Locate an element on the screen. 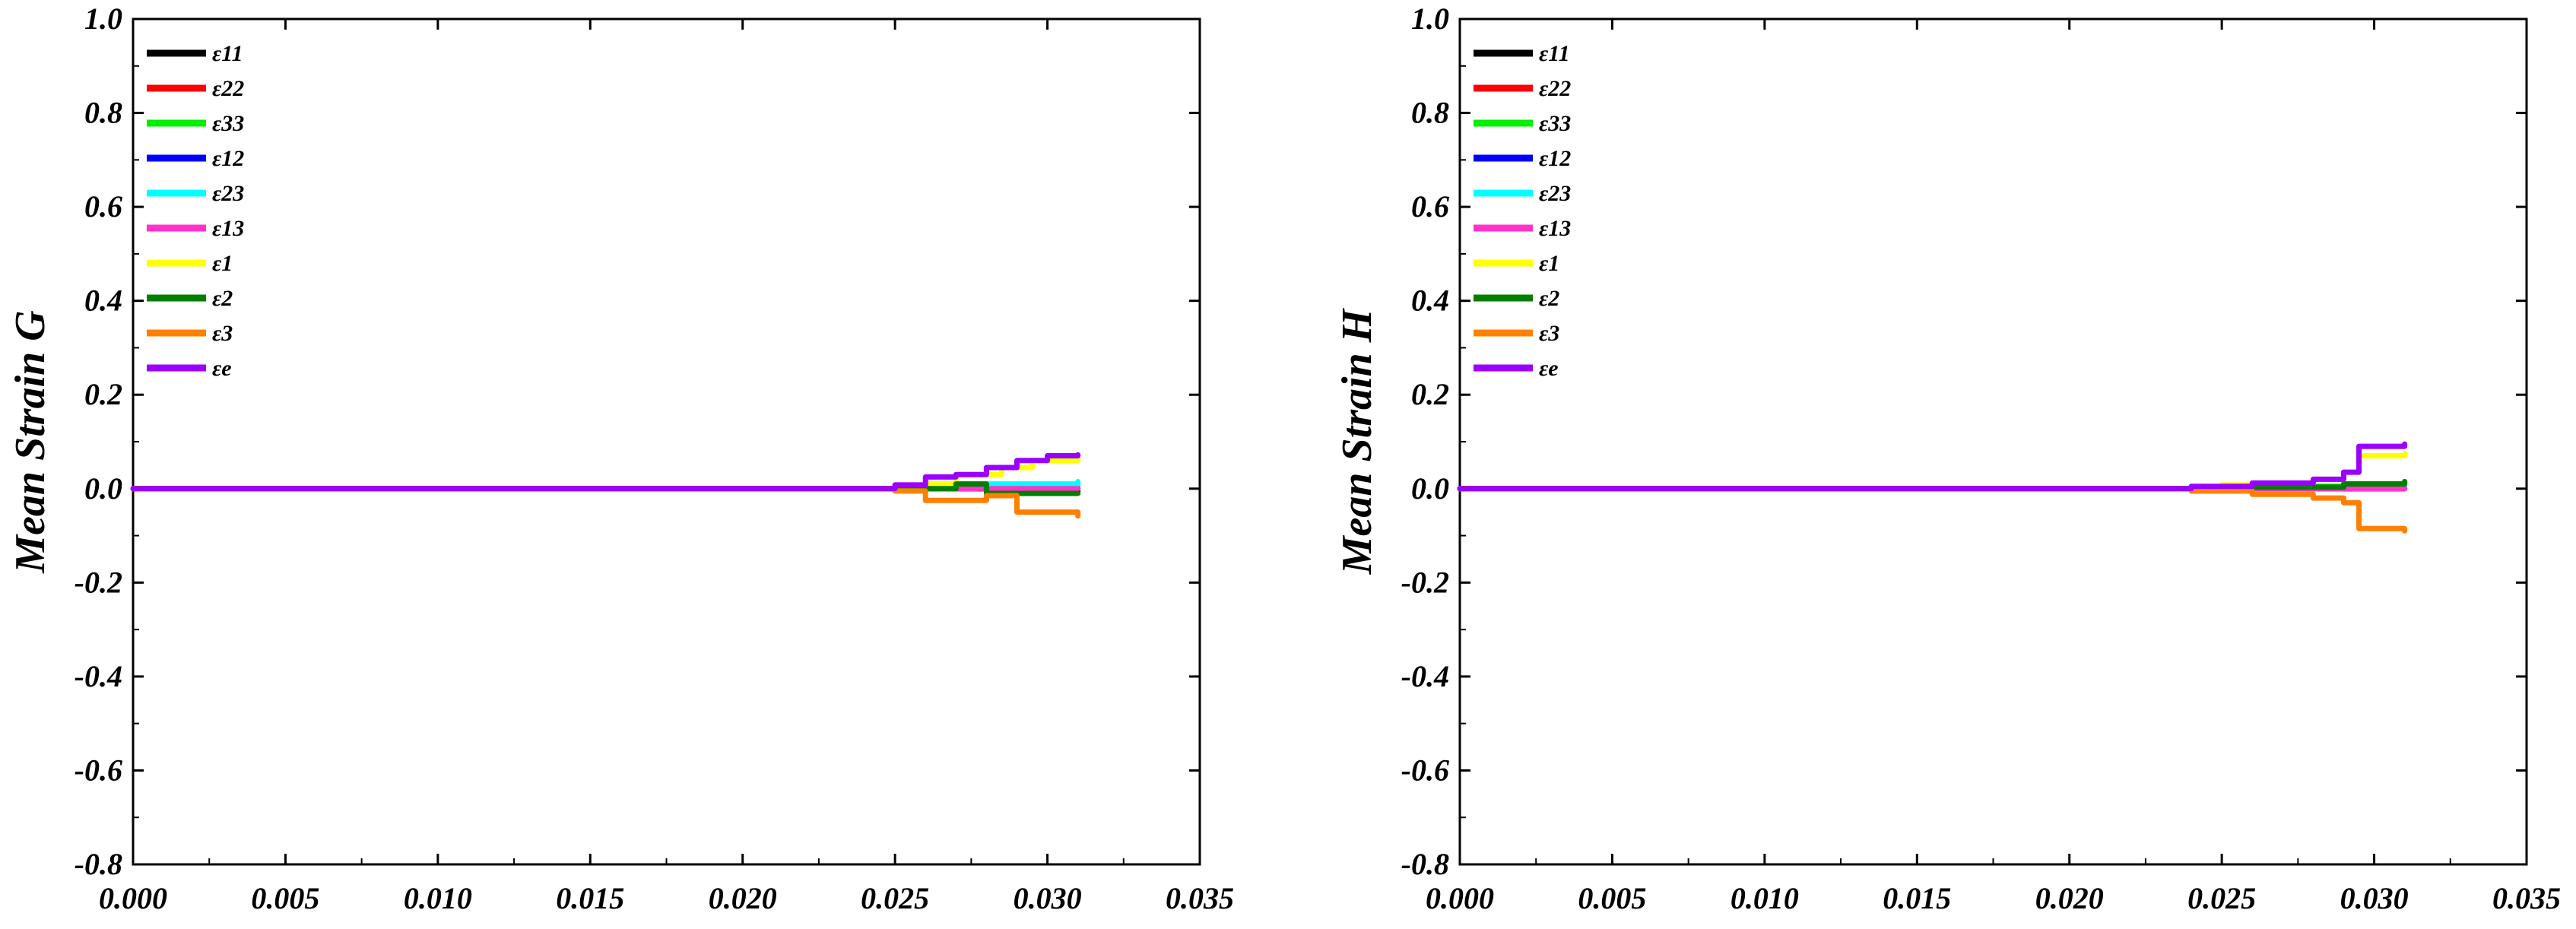  y-axis-title: Mean Strain G is located at coordinates (30, 441).